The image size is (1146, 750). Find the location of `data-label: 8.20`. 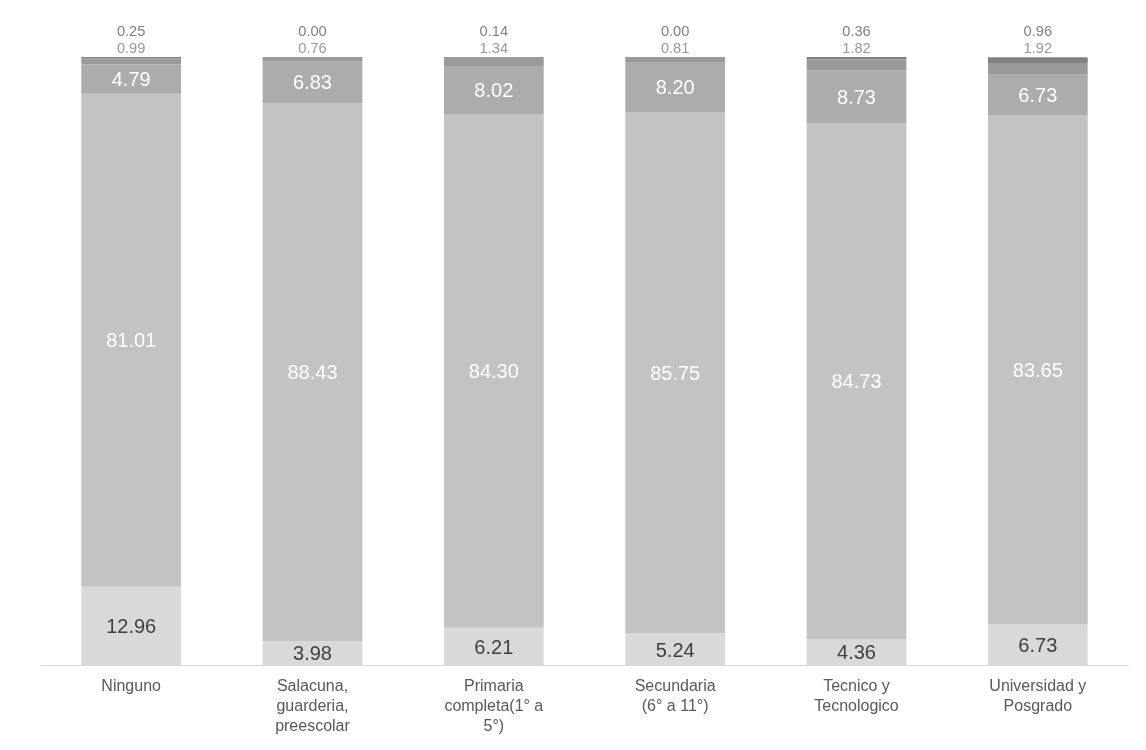

data-label: 8.20 is located at coordinates (675, 86).